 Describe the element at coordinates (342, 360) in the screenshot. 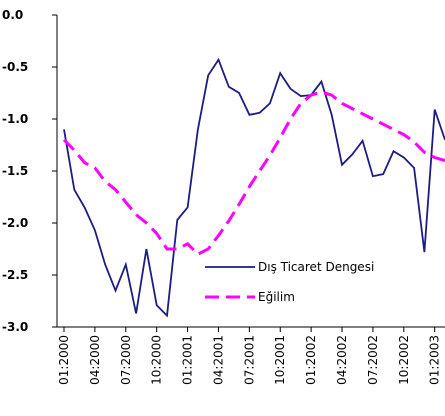

I see `x-tick-label: 04:2002` at that location.